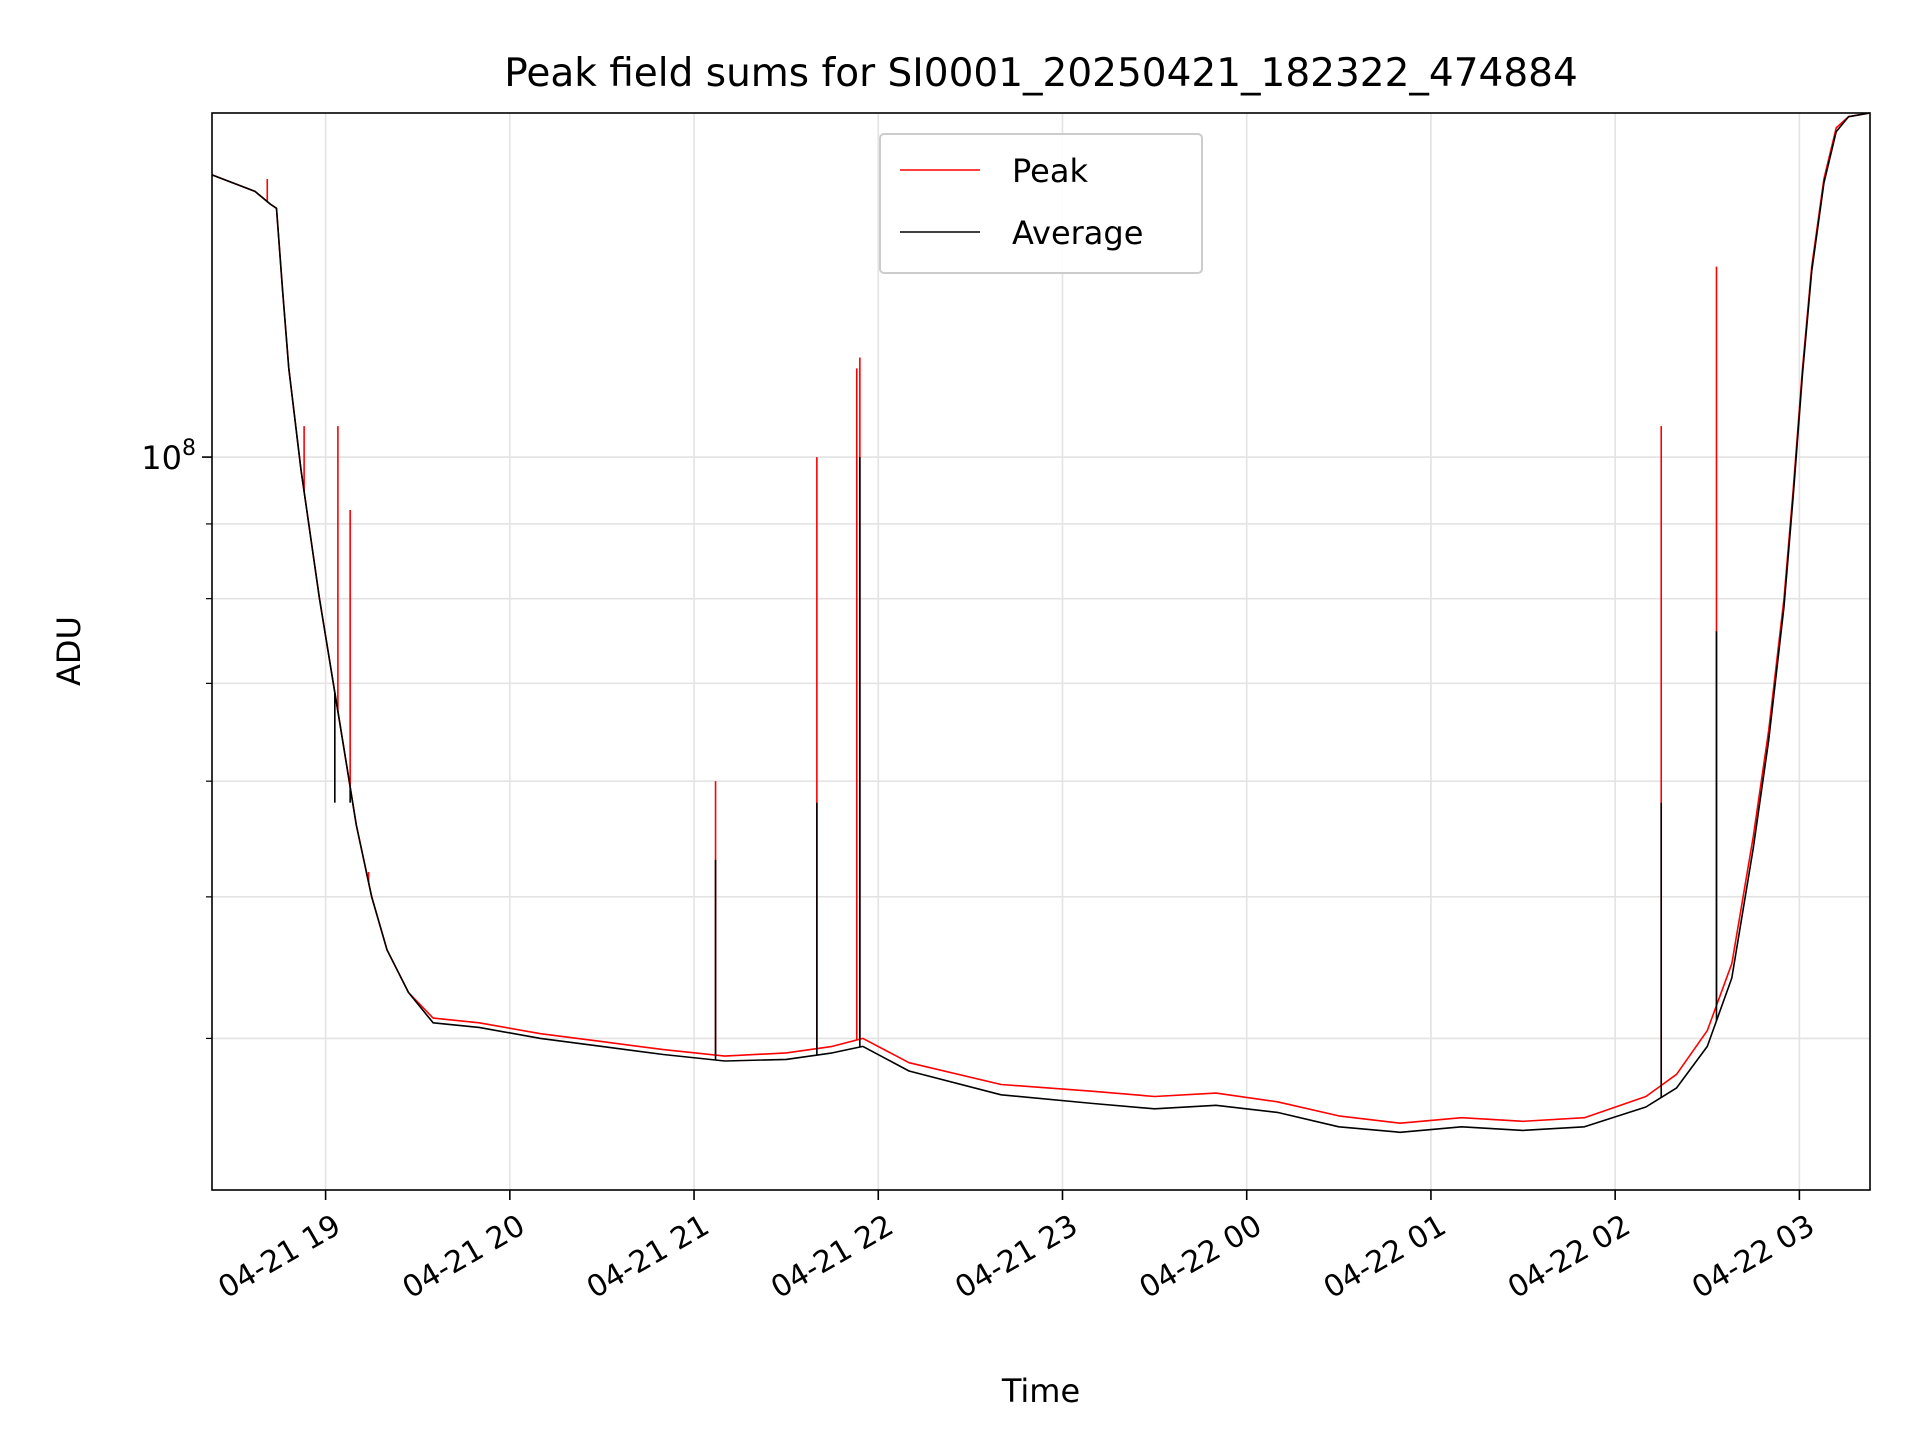  I want to click on y-tick-label-base: 10, so click(161, 458).